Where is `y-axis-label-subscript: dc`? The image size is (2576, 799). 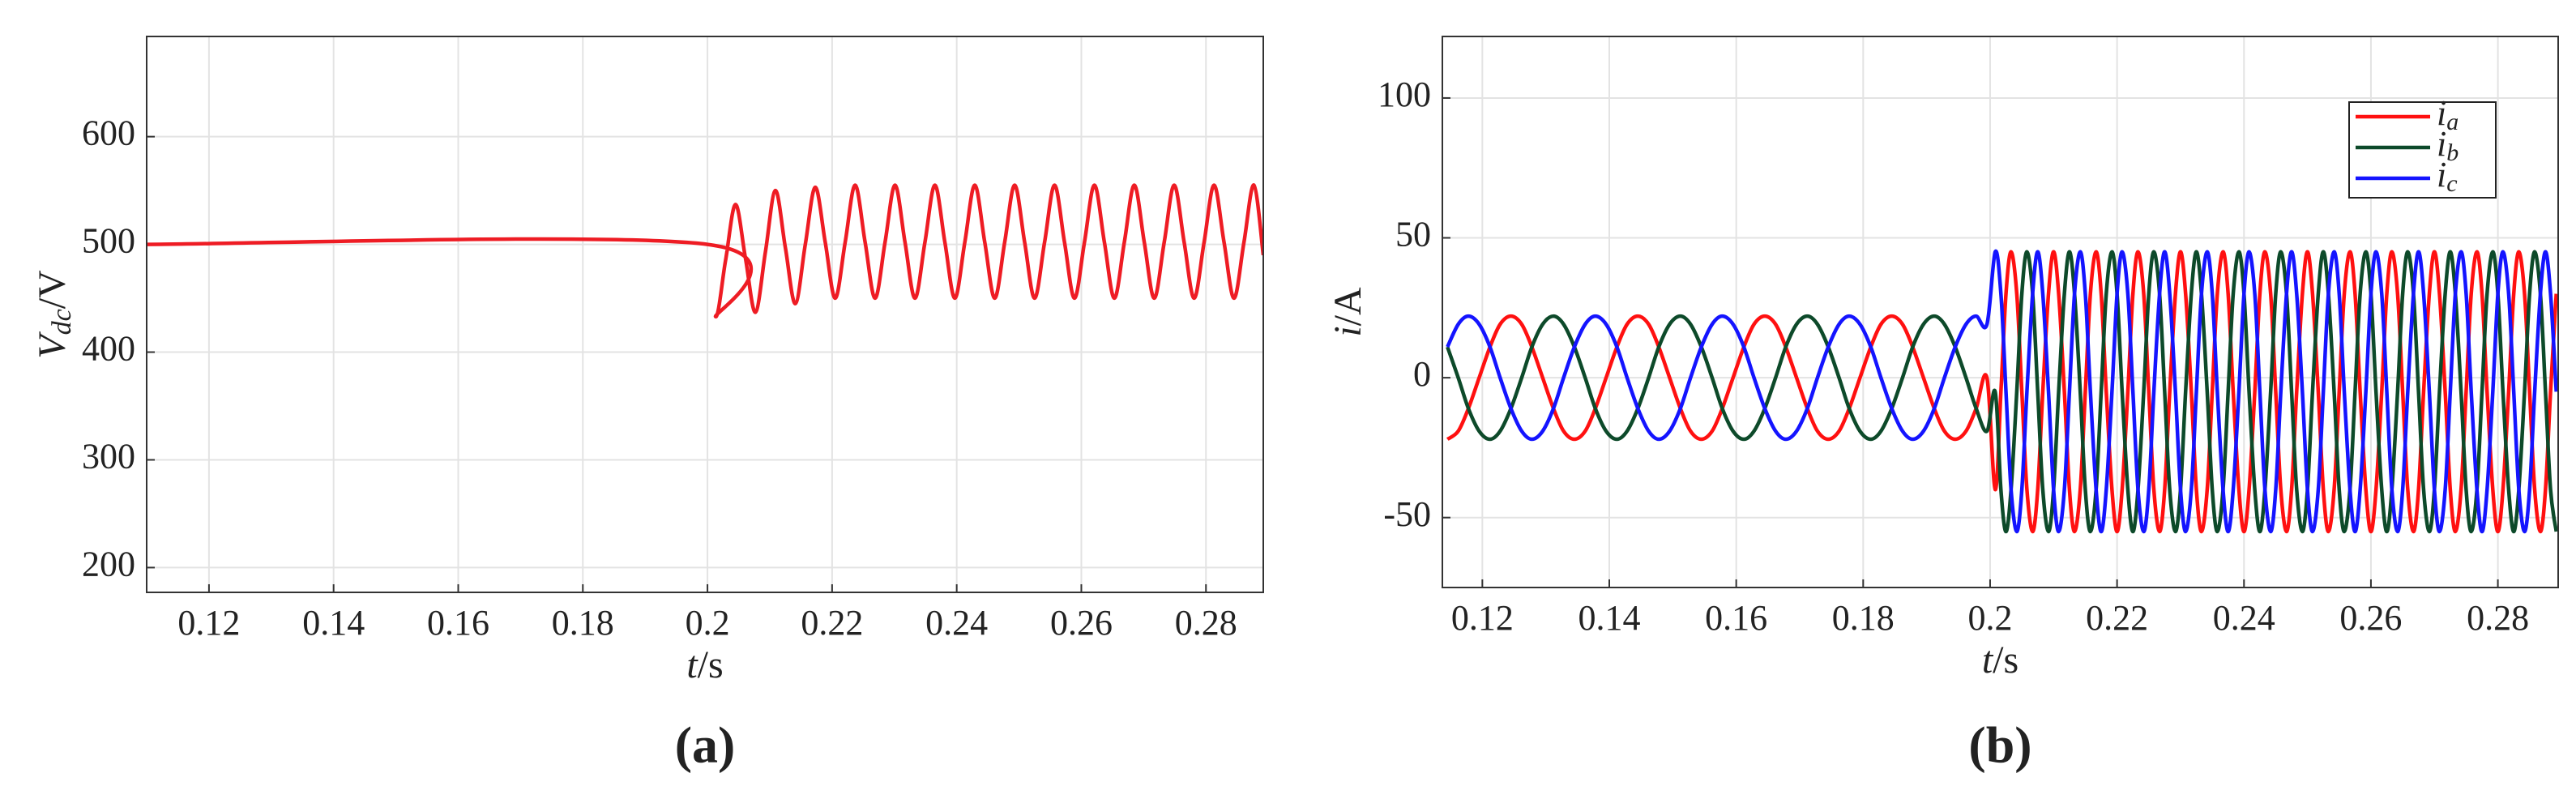 y-axis-label-subscript: dc is located at coordinates (62, 322).